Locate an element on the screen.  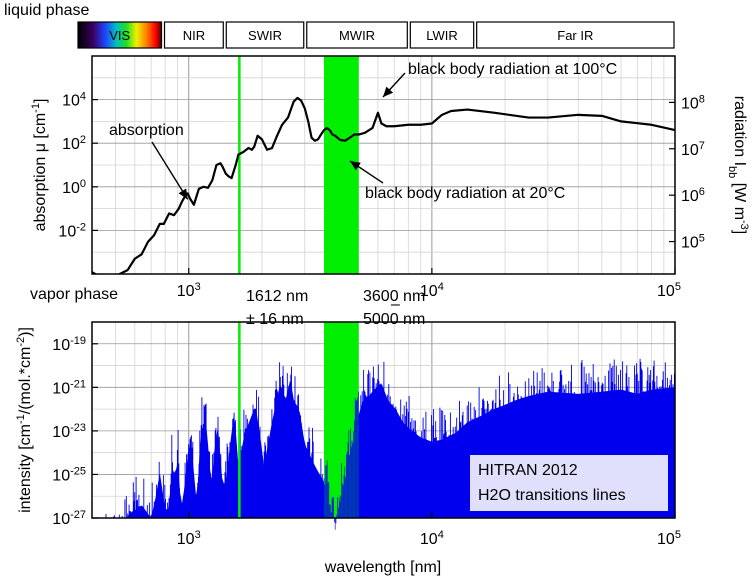
bottom-x-axis-label: wavelength [nm] is located at coordinates (383, 567).